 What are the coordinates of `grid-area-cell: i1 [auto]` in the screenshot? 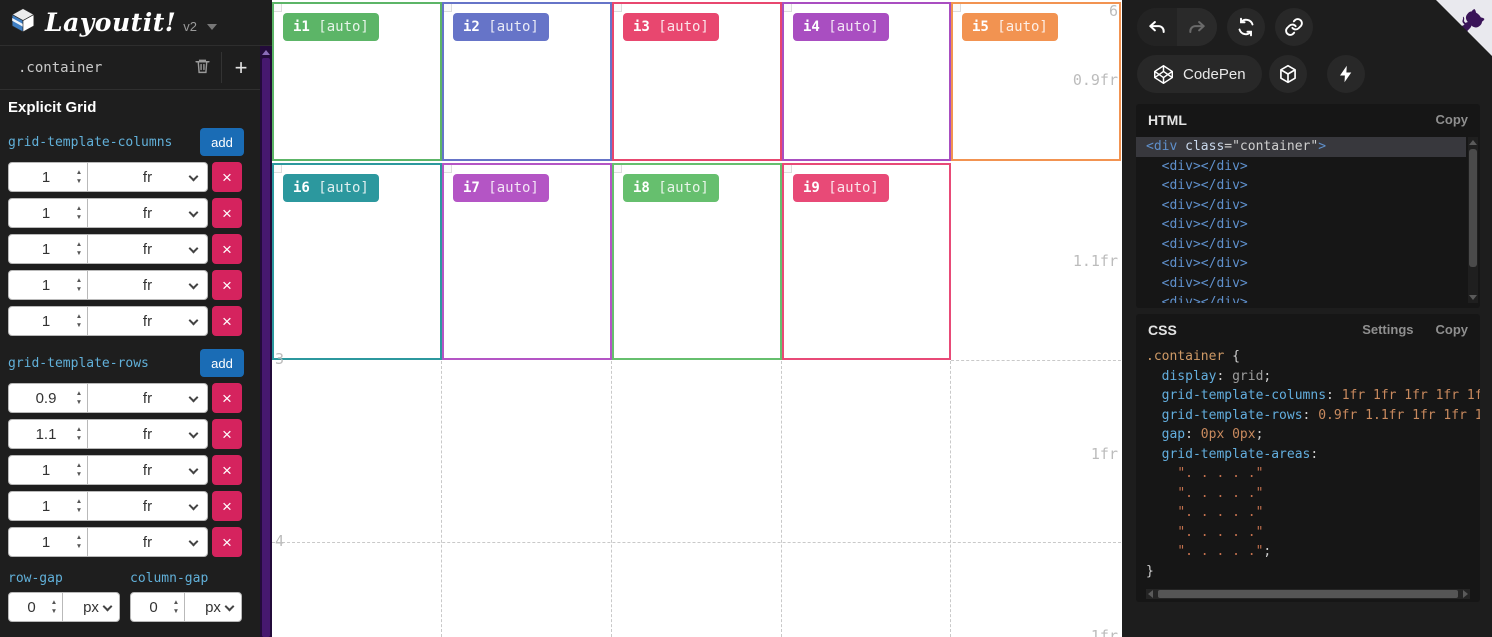 It's located at (357, 81).